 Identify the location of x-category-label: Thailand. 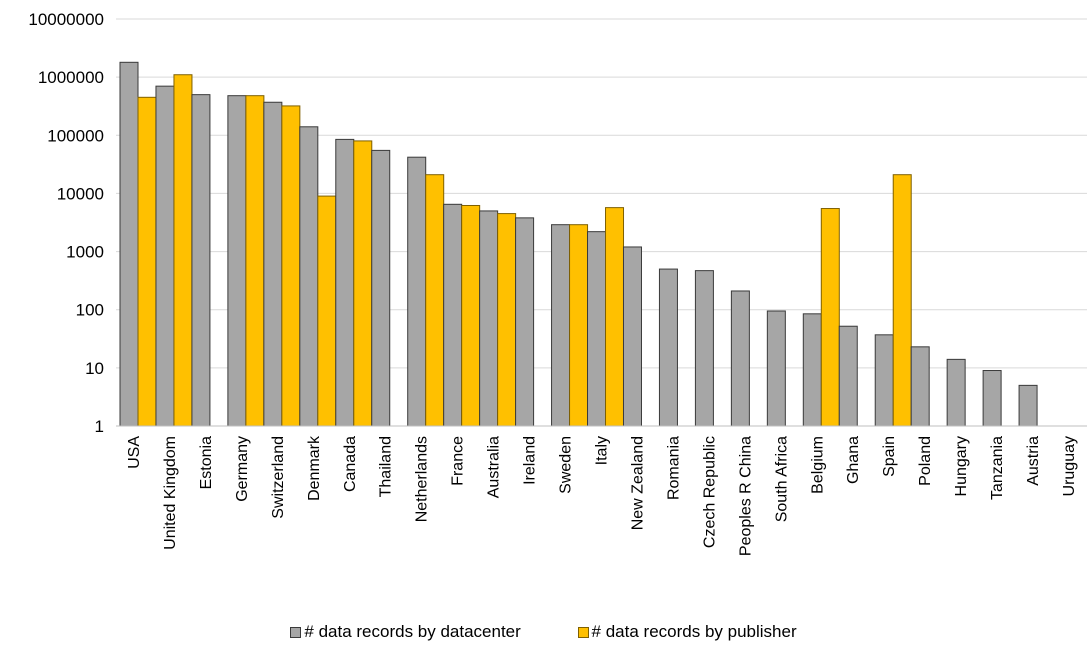
(386, 466).